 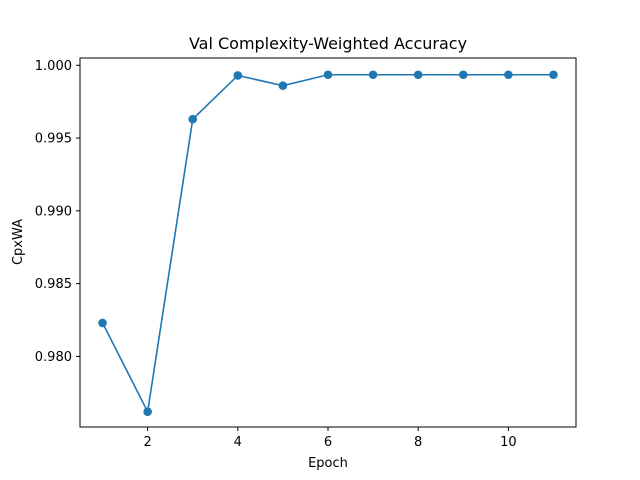 I want to click on y-axis-label: CpxWA, so click(x=18, y=242).